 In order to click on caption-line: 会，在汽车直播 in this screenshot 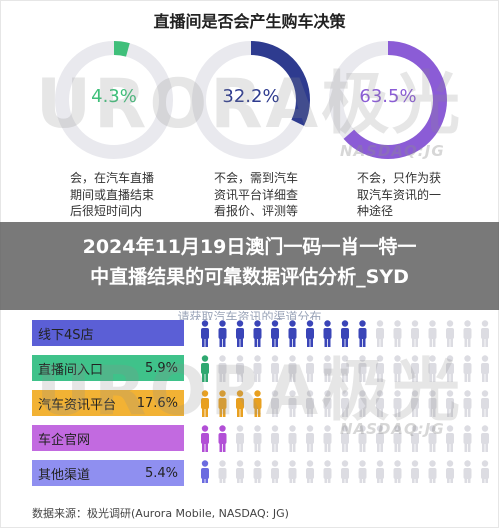, I will do `click(112, 178)`.